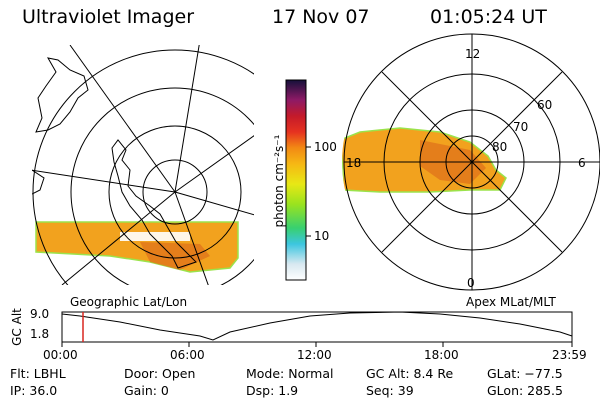 The width and height of the screenshot is (600, 400). Describe the element at coordinates (390, 390) in the screenshot. I see `status-seq: Seq: 39` at that location.